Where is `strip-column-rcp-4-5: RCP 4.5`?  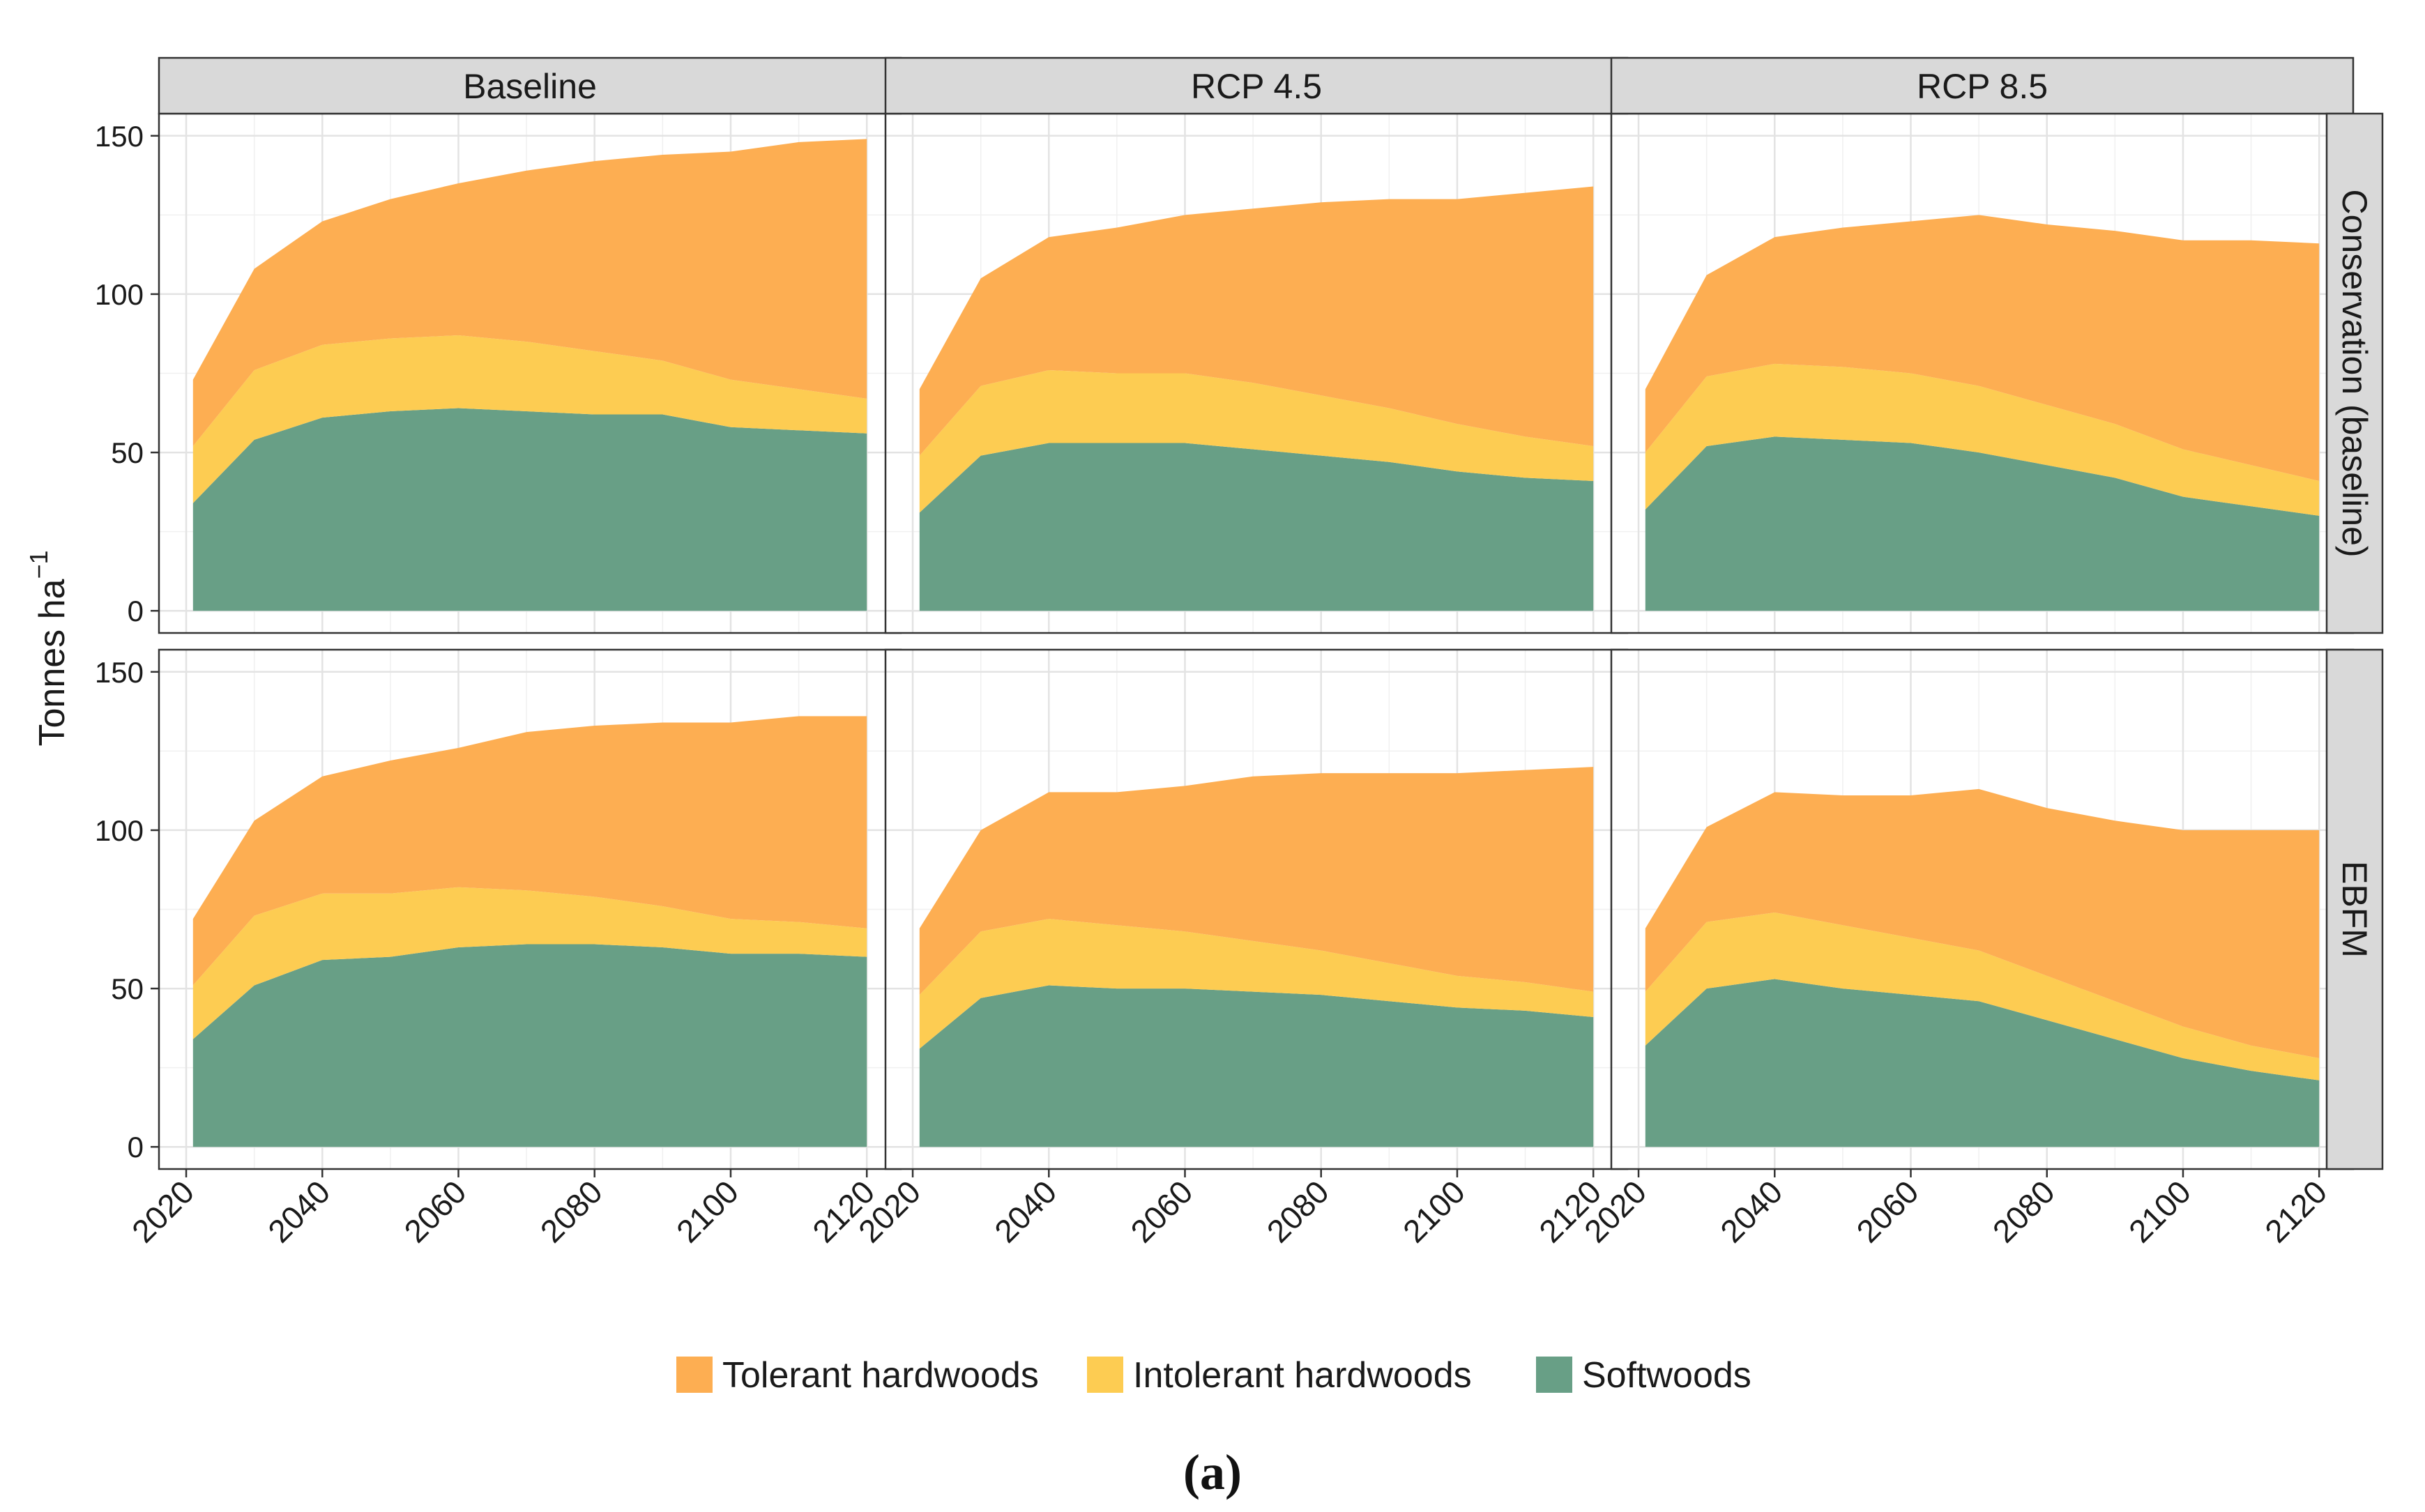
strip-column-rcp-4-5: RCP 4.5 is located at coordinates (1256, 85).